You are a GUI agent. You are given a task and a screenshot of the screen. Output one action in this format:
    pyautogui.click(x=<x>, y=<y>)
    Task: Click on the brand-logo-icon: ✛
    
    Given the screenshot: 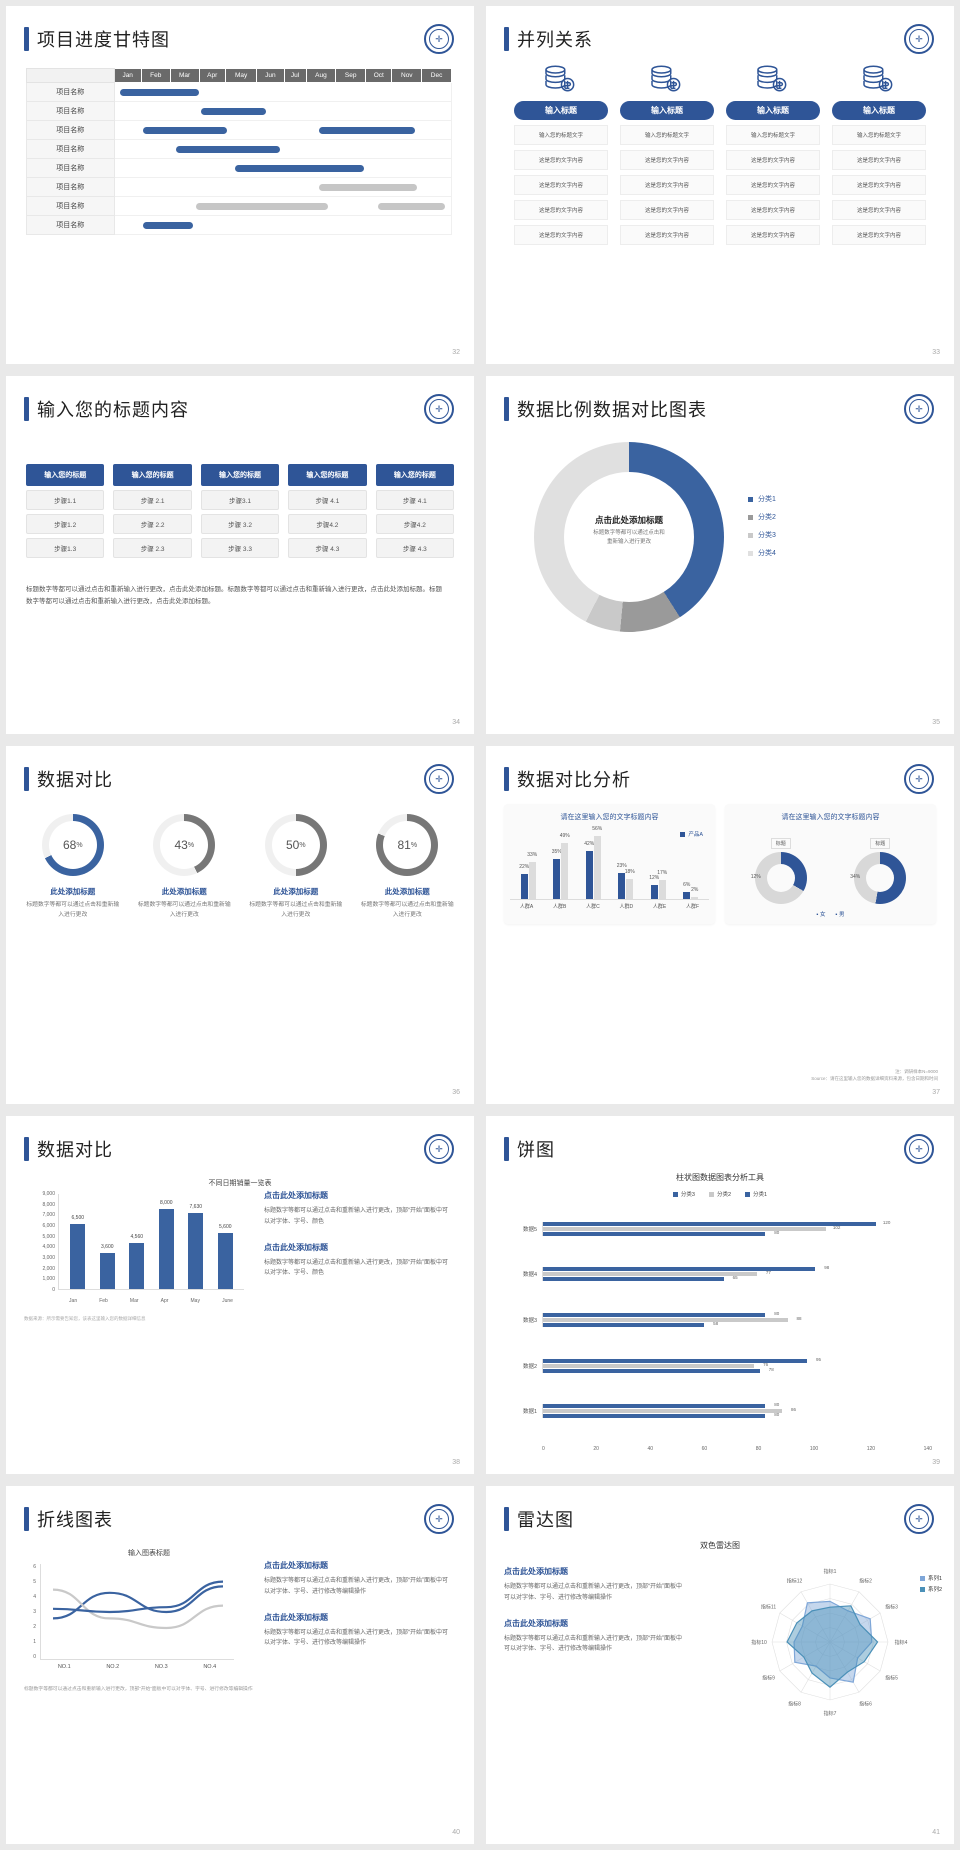 What is the action you would take?
    pyautogui.click(x=439, y=779)
    